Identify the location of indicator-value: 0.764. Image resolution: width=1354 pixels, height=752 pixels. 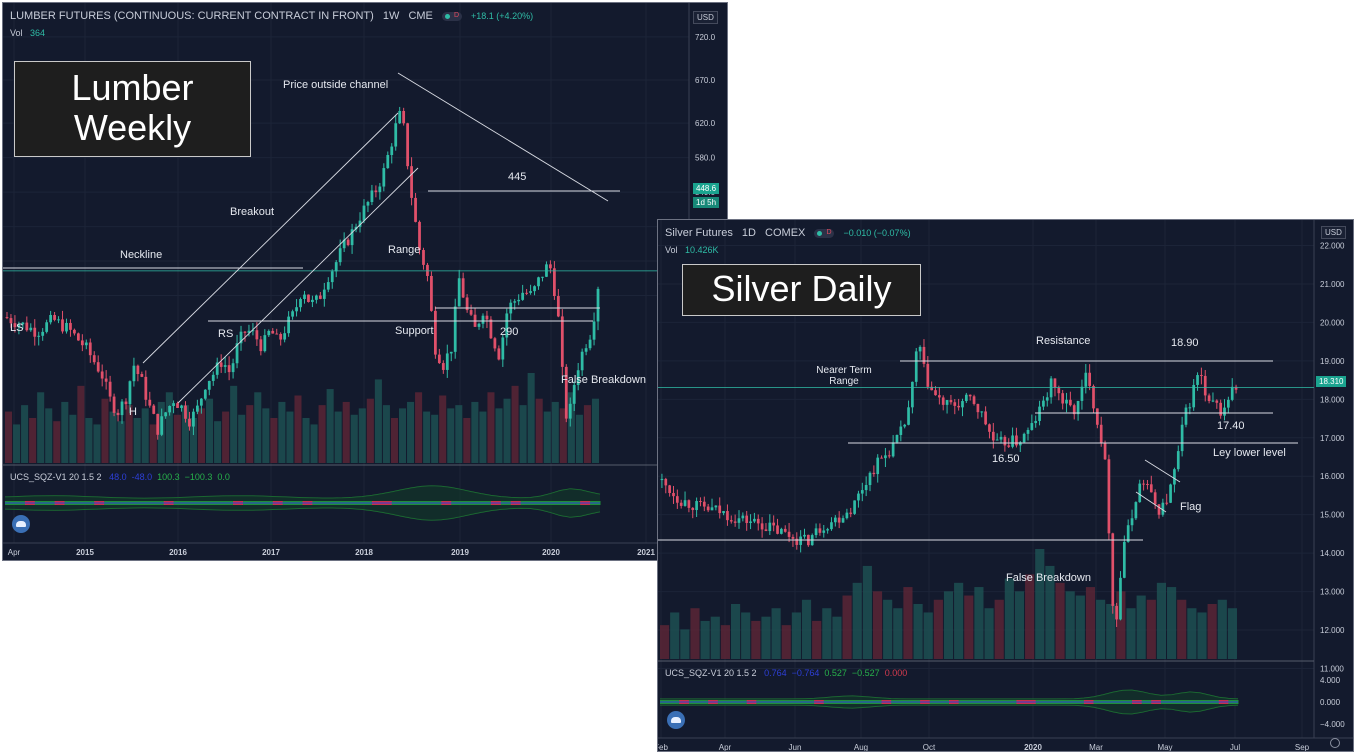
(775, 673).